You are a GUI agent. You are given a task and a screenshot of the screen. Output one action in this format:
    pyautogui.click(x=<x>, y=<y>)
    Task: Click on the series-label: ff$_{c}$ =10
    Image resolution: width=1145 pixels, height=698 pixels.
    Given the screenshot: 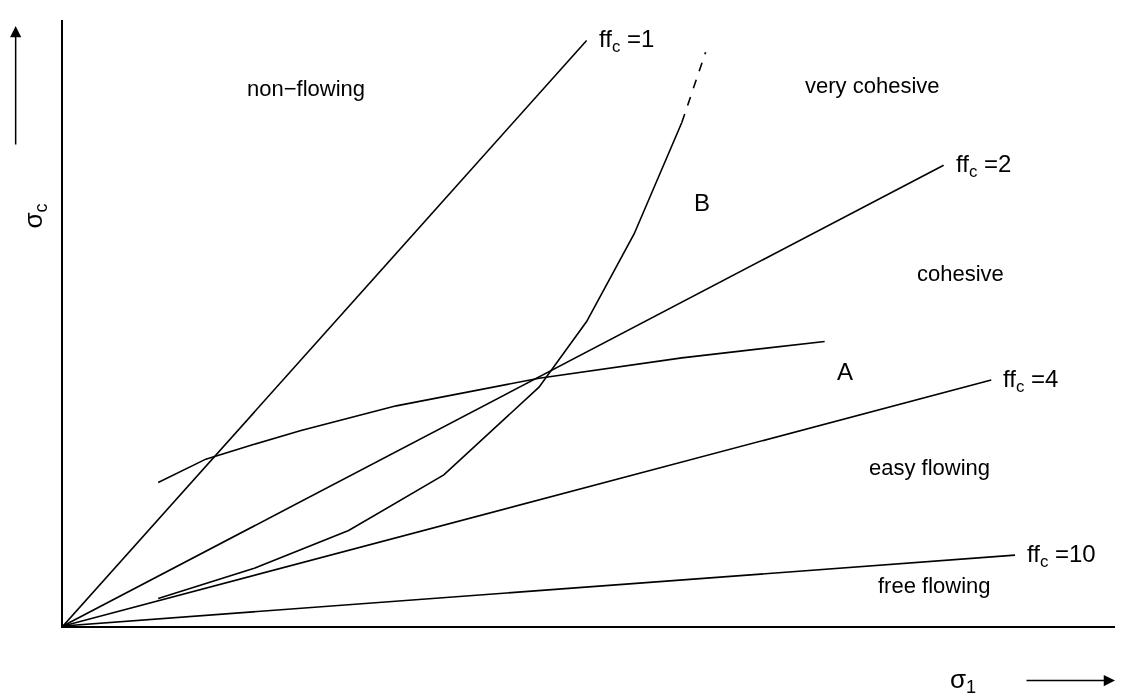 What is the action you would take?
    pyautogui.click(x=1061, y=556)
    